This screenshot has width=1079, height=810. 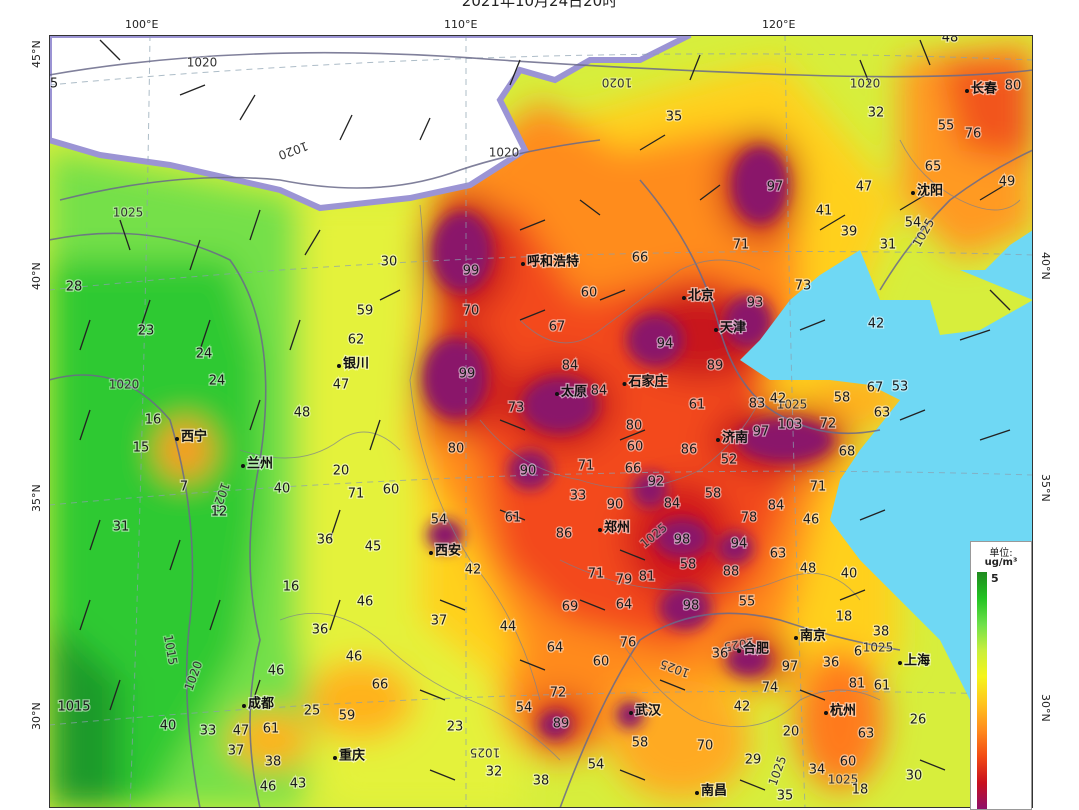 I want to click on station-value: 35, so click(x=674, y=117).